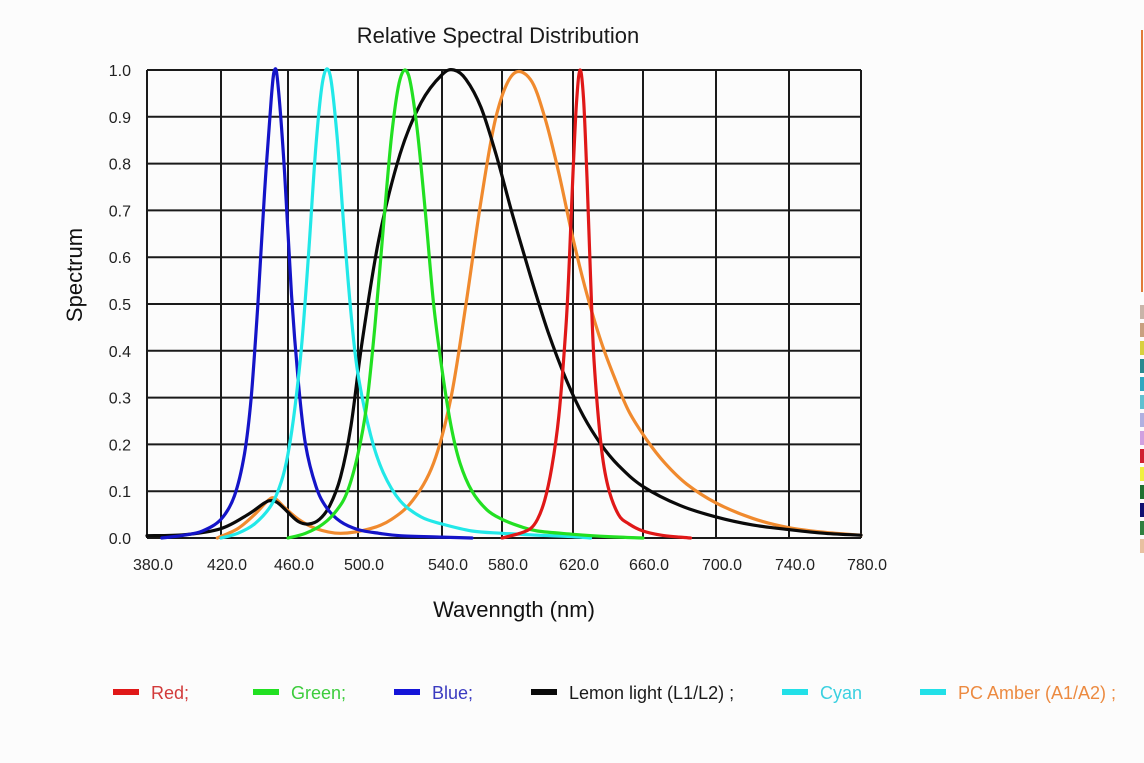 This screenshot has height=763, width=1144. What do you see at coordinates (452, 693) in the screenshot?
I see `legend-label-blue: Blue;` at bounding box center [452, 693].